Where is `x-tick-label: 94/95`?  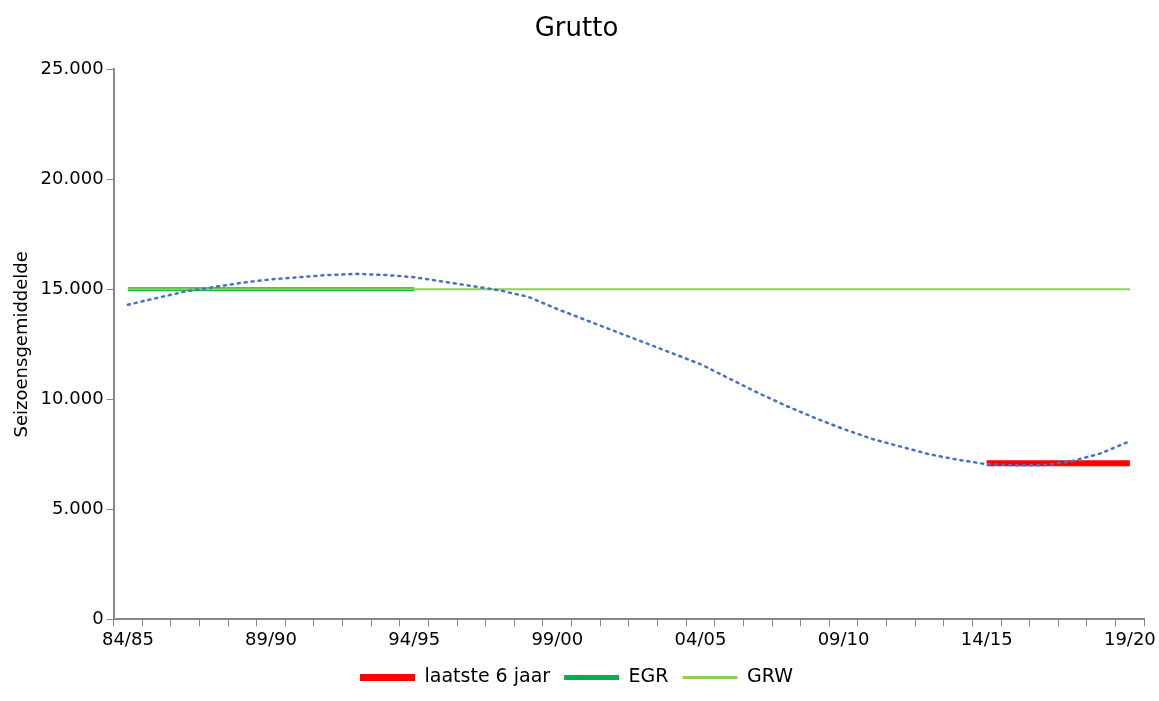
x-tick-label: 94/95 is located at coordinates (414, 638).